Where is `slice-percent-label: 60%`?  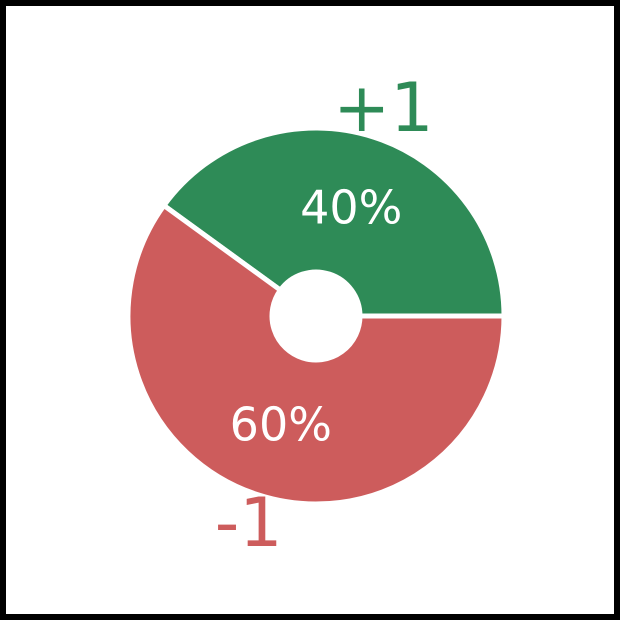
slice-percent-label: 60% is located at coordinates (281, 424).